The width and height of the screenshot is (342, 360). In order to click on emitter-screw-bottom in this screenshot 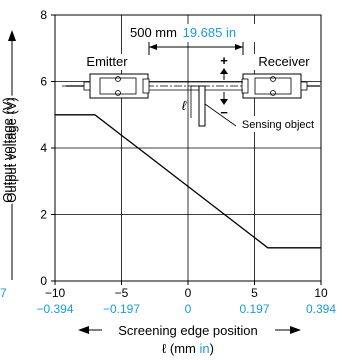, I will do `click(118, 93)`.